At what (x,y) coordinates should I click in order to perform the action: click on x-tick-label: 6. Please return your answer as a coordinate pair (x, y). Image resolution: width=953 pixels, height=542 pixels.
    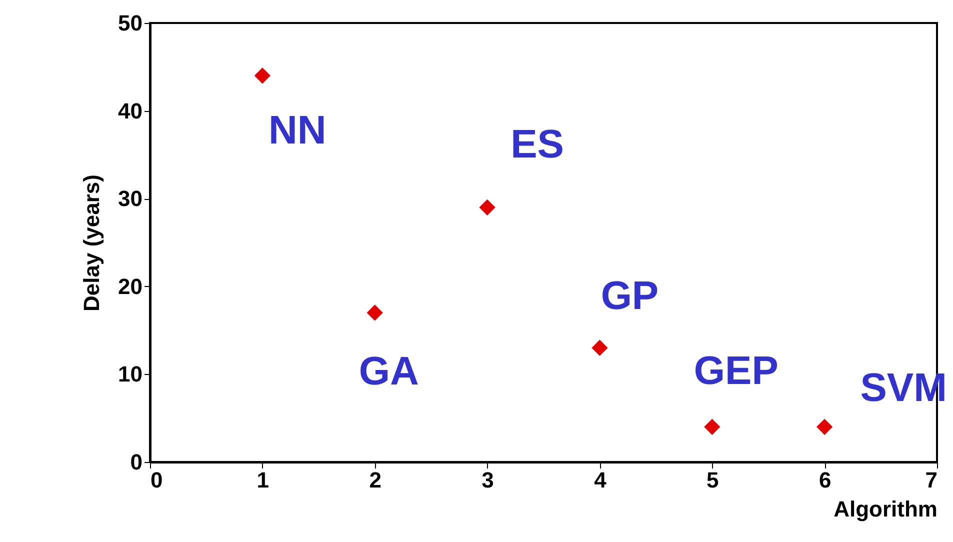
    Looking at the image, I should click on (825, 480).